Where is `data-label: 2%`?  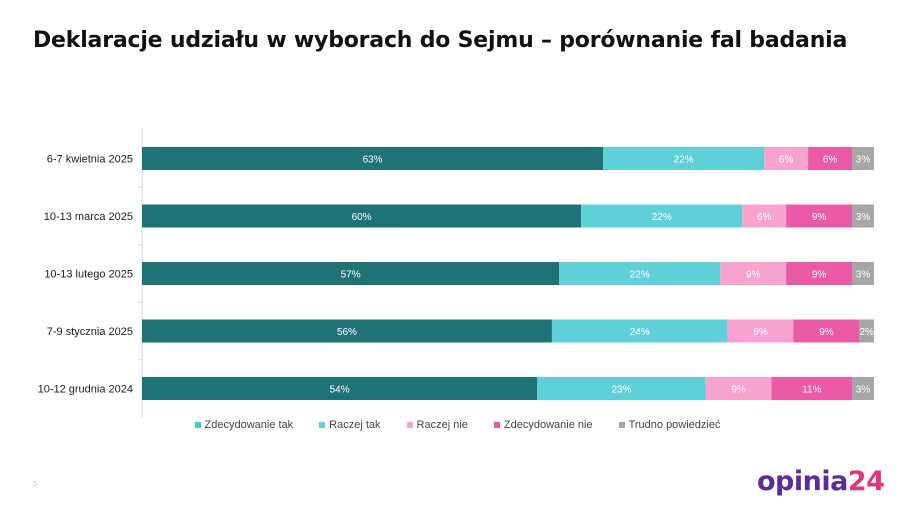 data-label: 2% is located at coordinates (866, 332).